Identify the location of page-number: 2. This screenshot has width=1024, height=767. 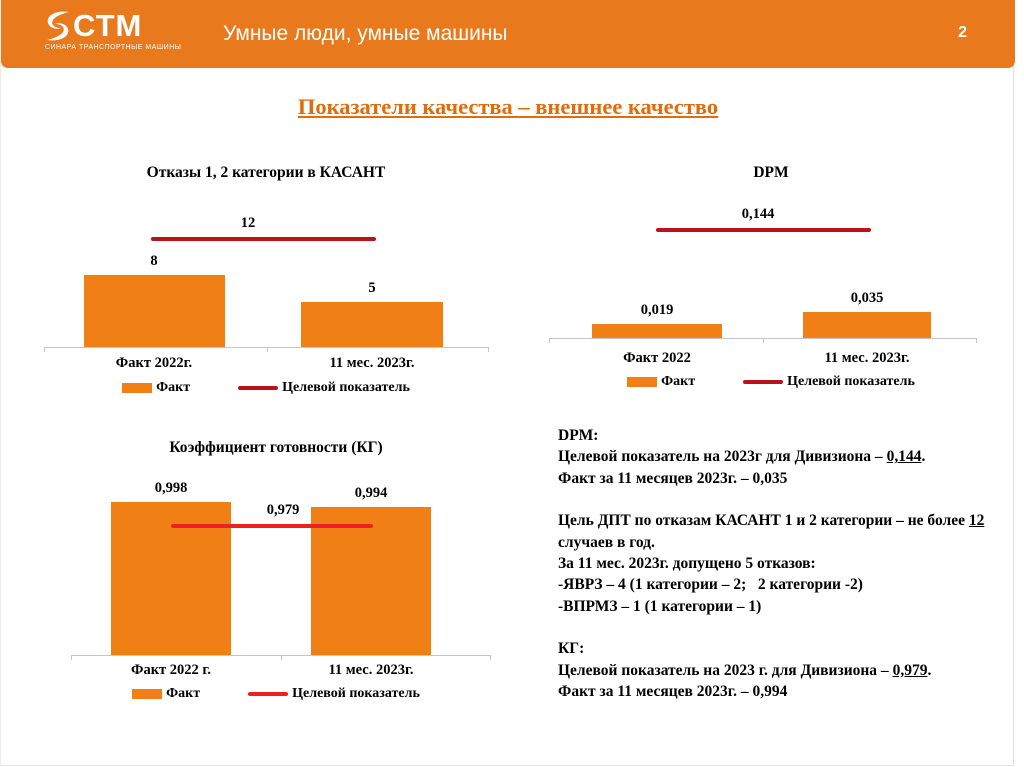
(962, 32).